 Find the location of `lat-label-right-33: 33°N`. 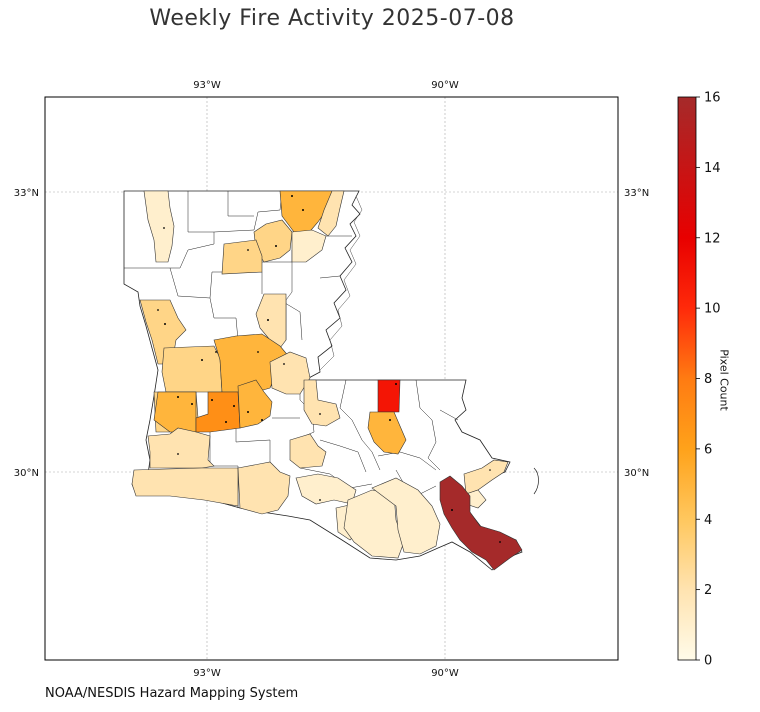

lat-label-right-33: 33°N is located at coordinates (636, 193).